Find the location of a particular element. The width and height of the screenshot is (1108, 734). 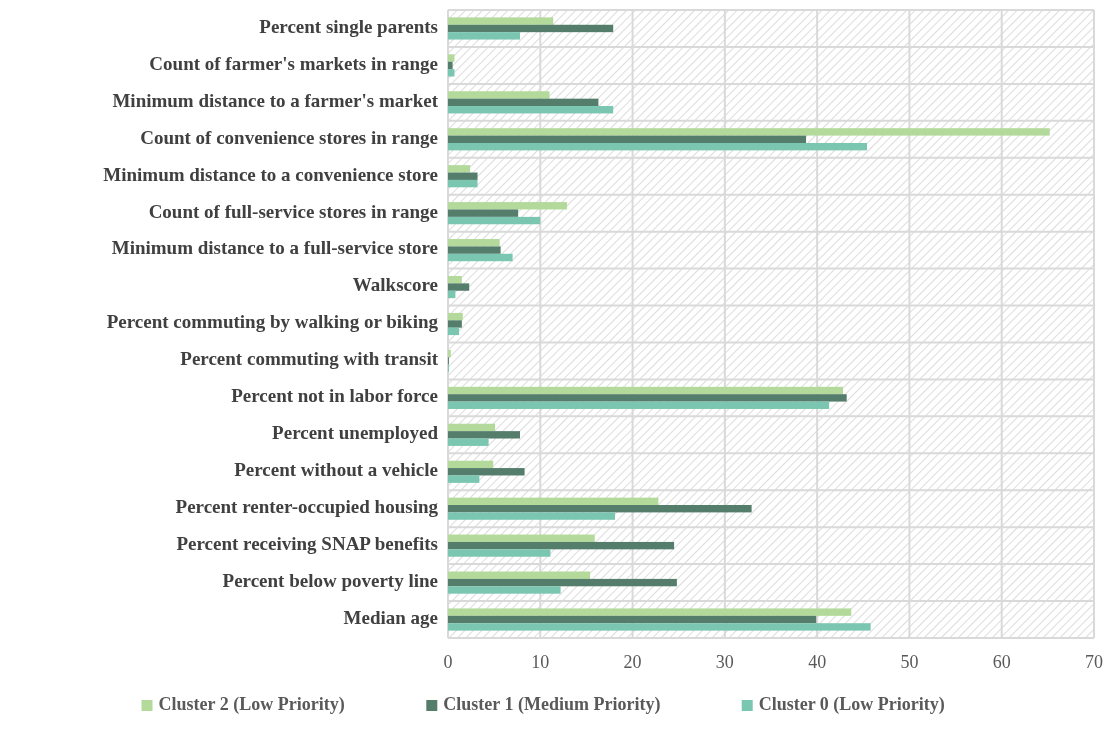

x-tick-label: 30 is located at coordinates (724, 662).